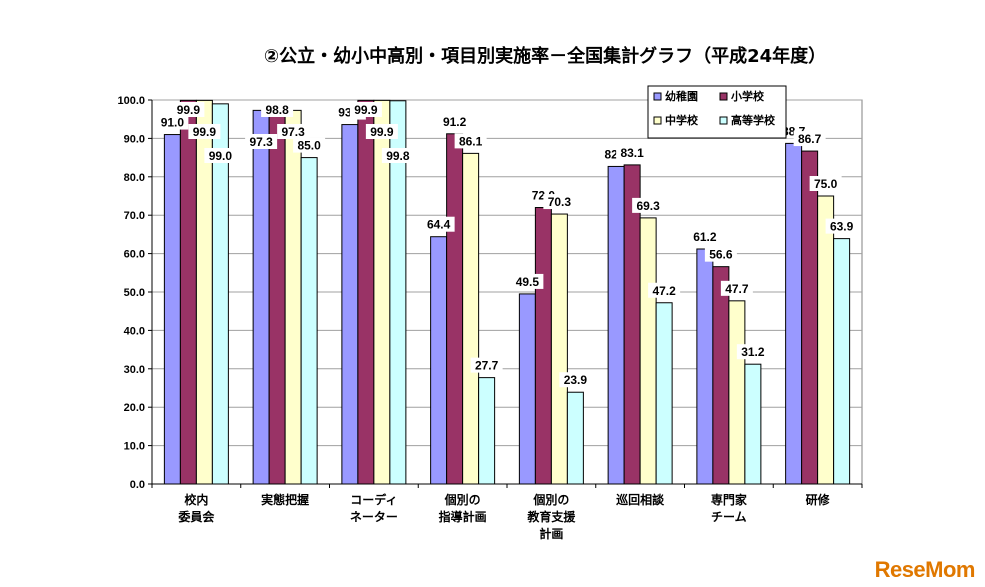 The height and width of the screenshot is (587, 985). Describe the element at coordinates (753, 352) in the screenshot. I see `data-label: 31.2` at that location.